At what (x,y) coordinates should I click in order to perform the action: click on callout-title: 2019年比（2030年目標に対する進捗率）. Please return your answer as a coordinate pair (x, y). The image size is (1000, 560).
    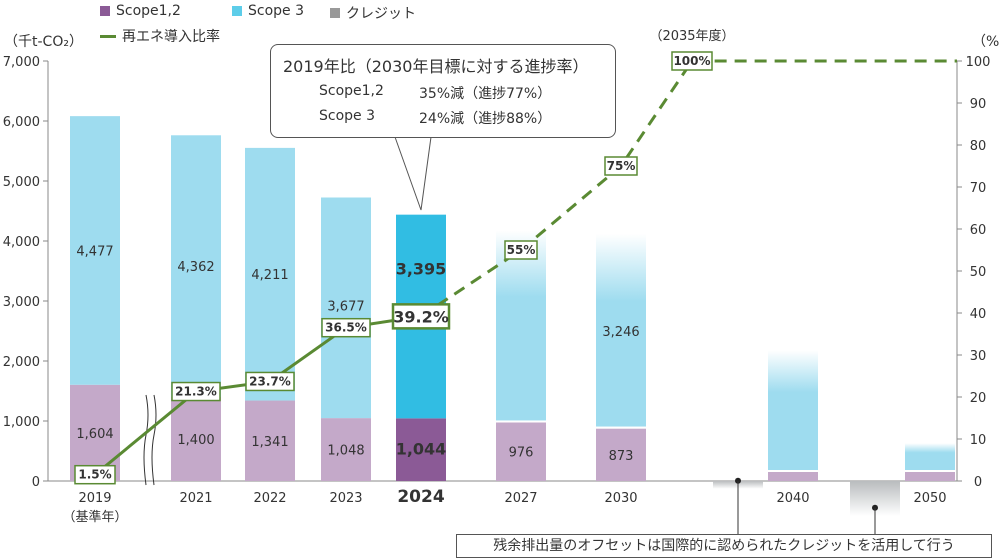
    Looking at the image, I should click on (436, 66).